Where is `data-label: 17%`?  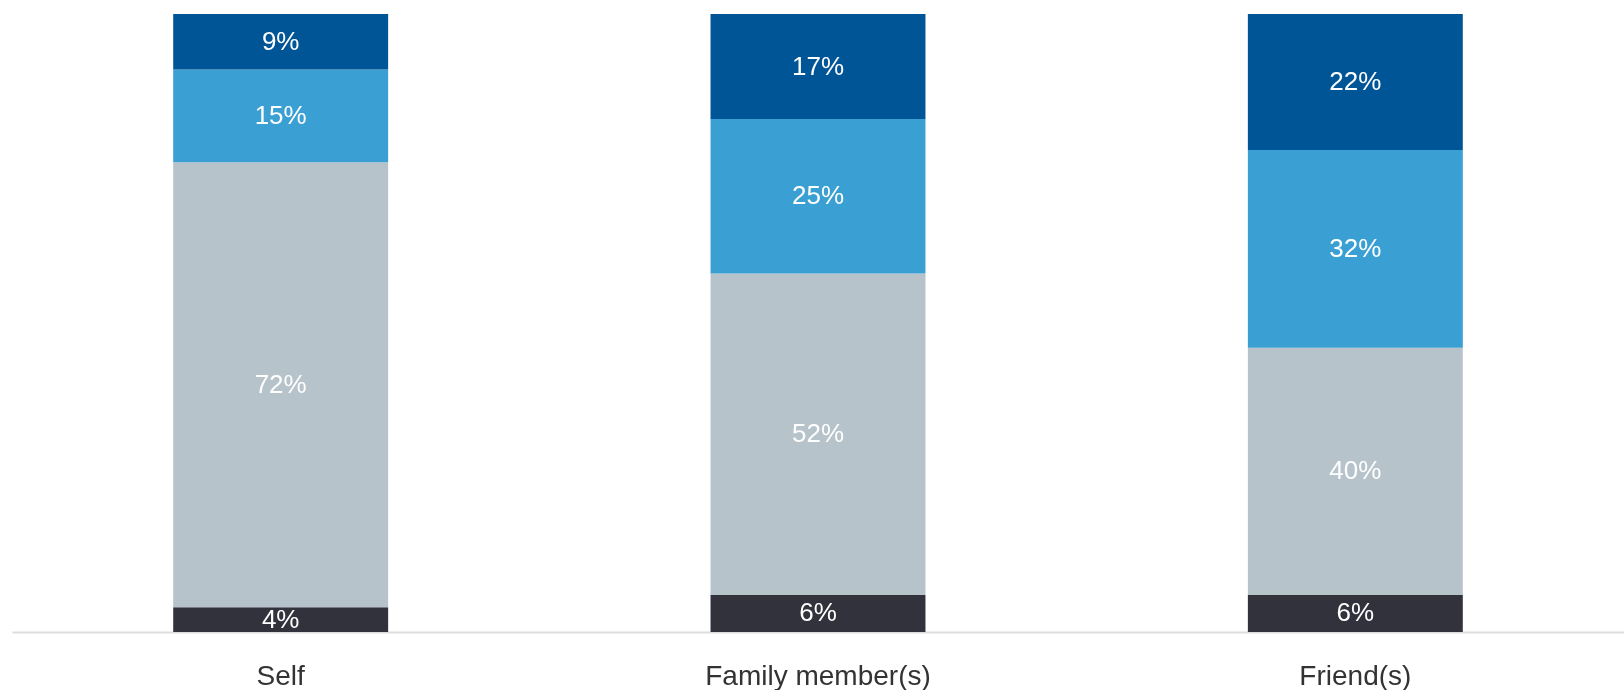 data-label: 17% is located at coordinates (818, 65).